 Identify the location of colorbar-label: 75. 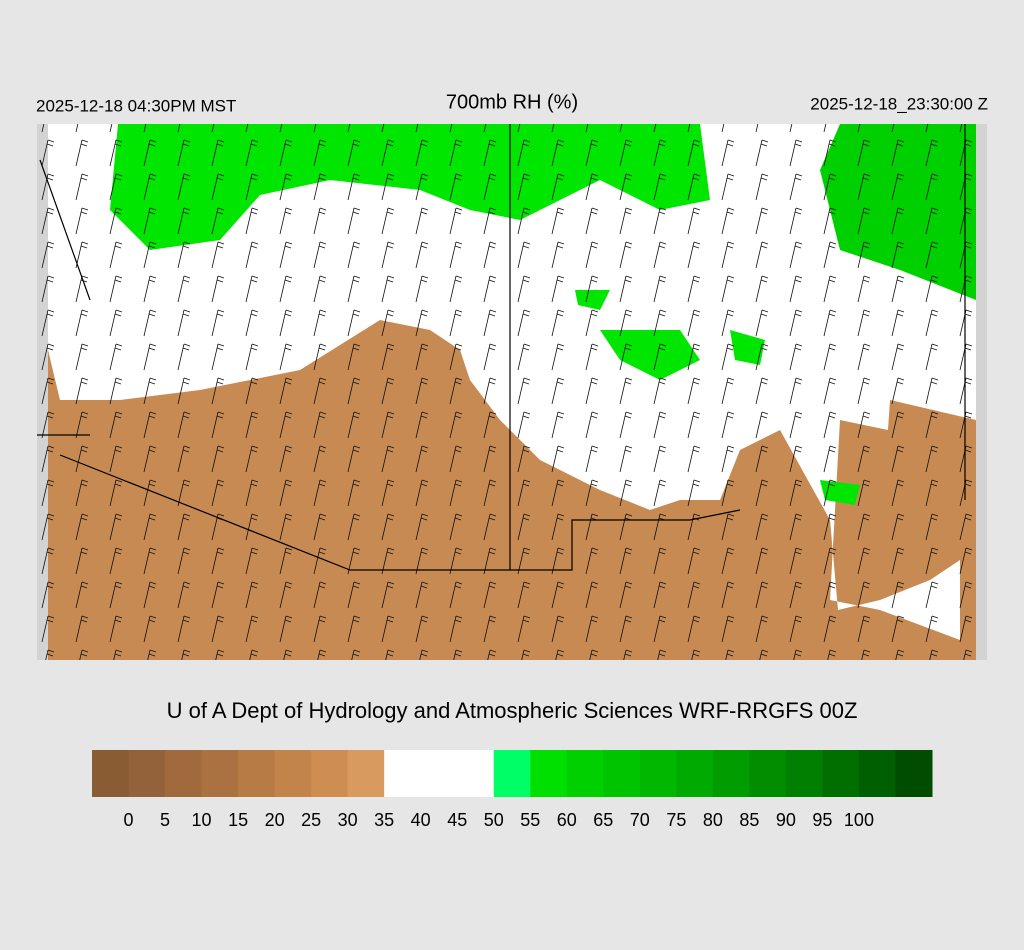
(676, 820).